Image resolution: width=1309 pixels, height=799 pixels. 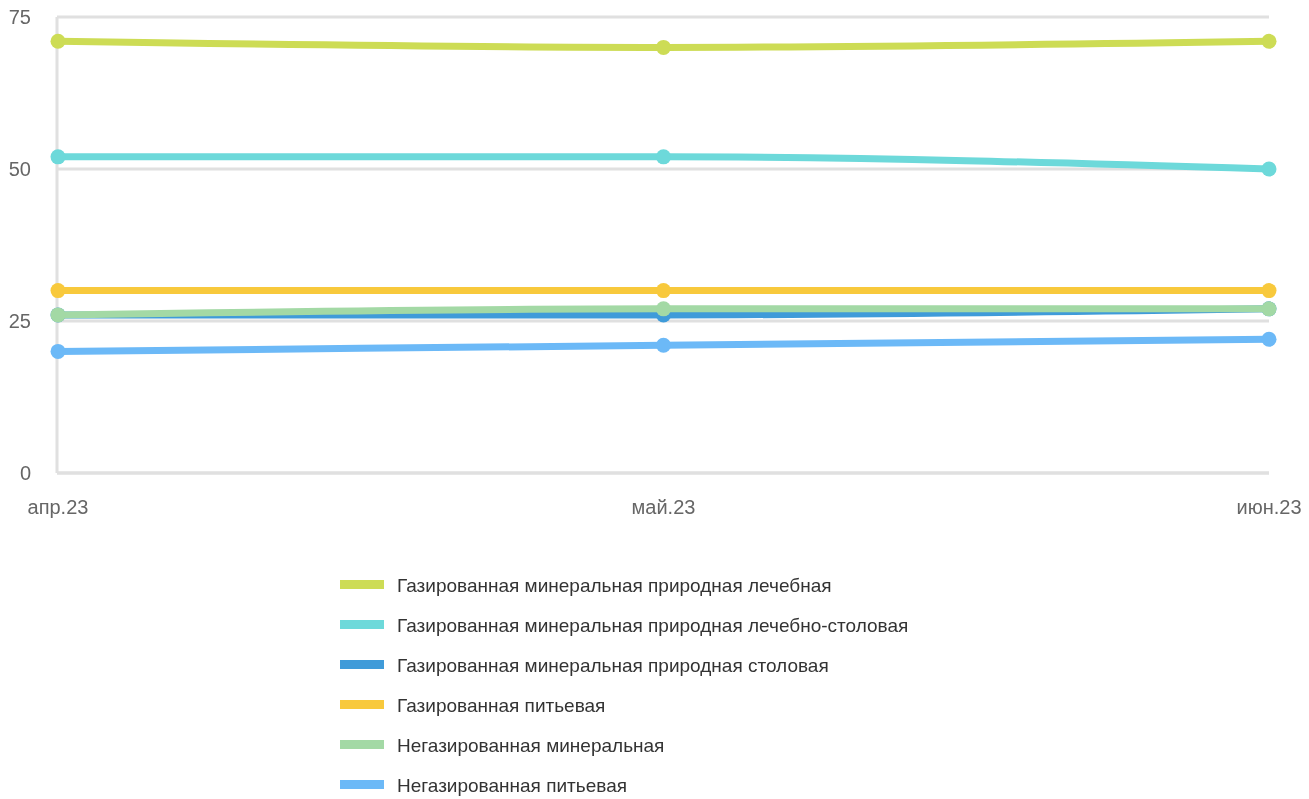 I want to click on y-tick-label: 25, so click(x=19, y=321).